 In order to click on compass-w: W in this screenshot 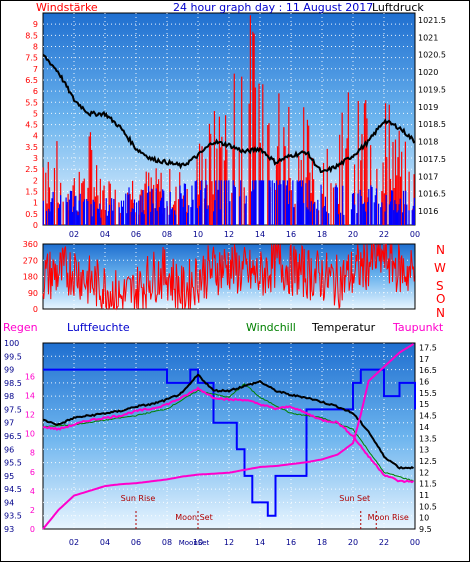, I will do `click(440, 268)`.